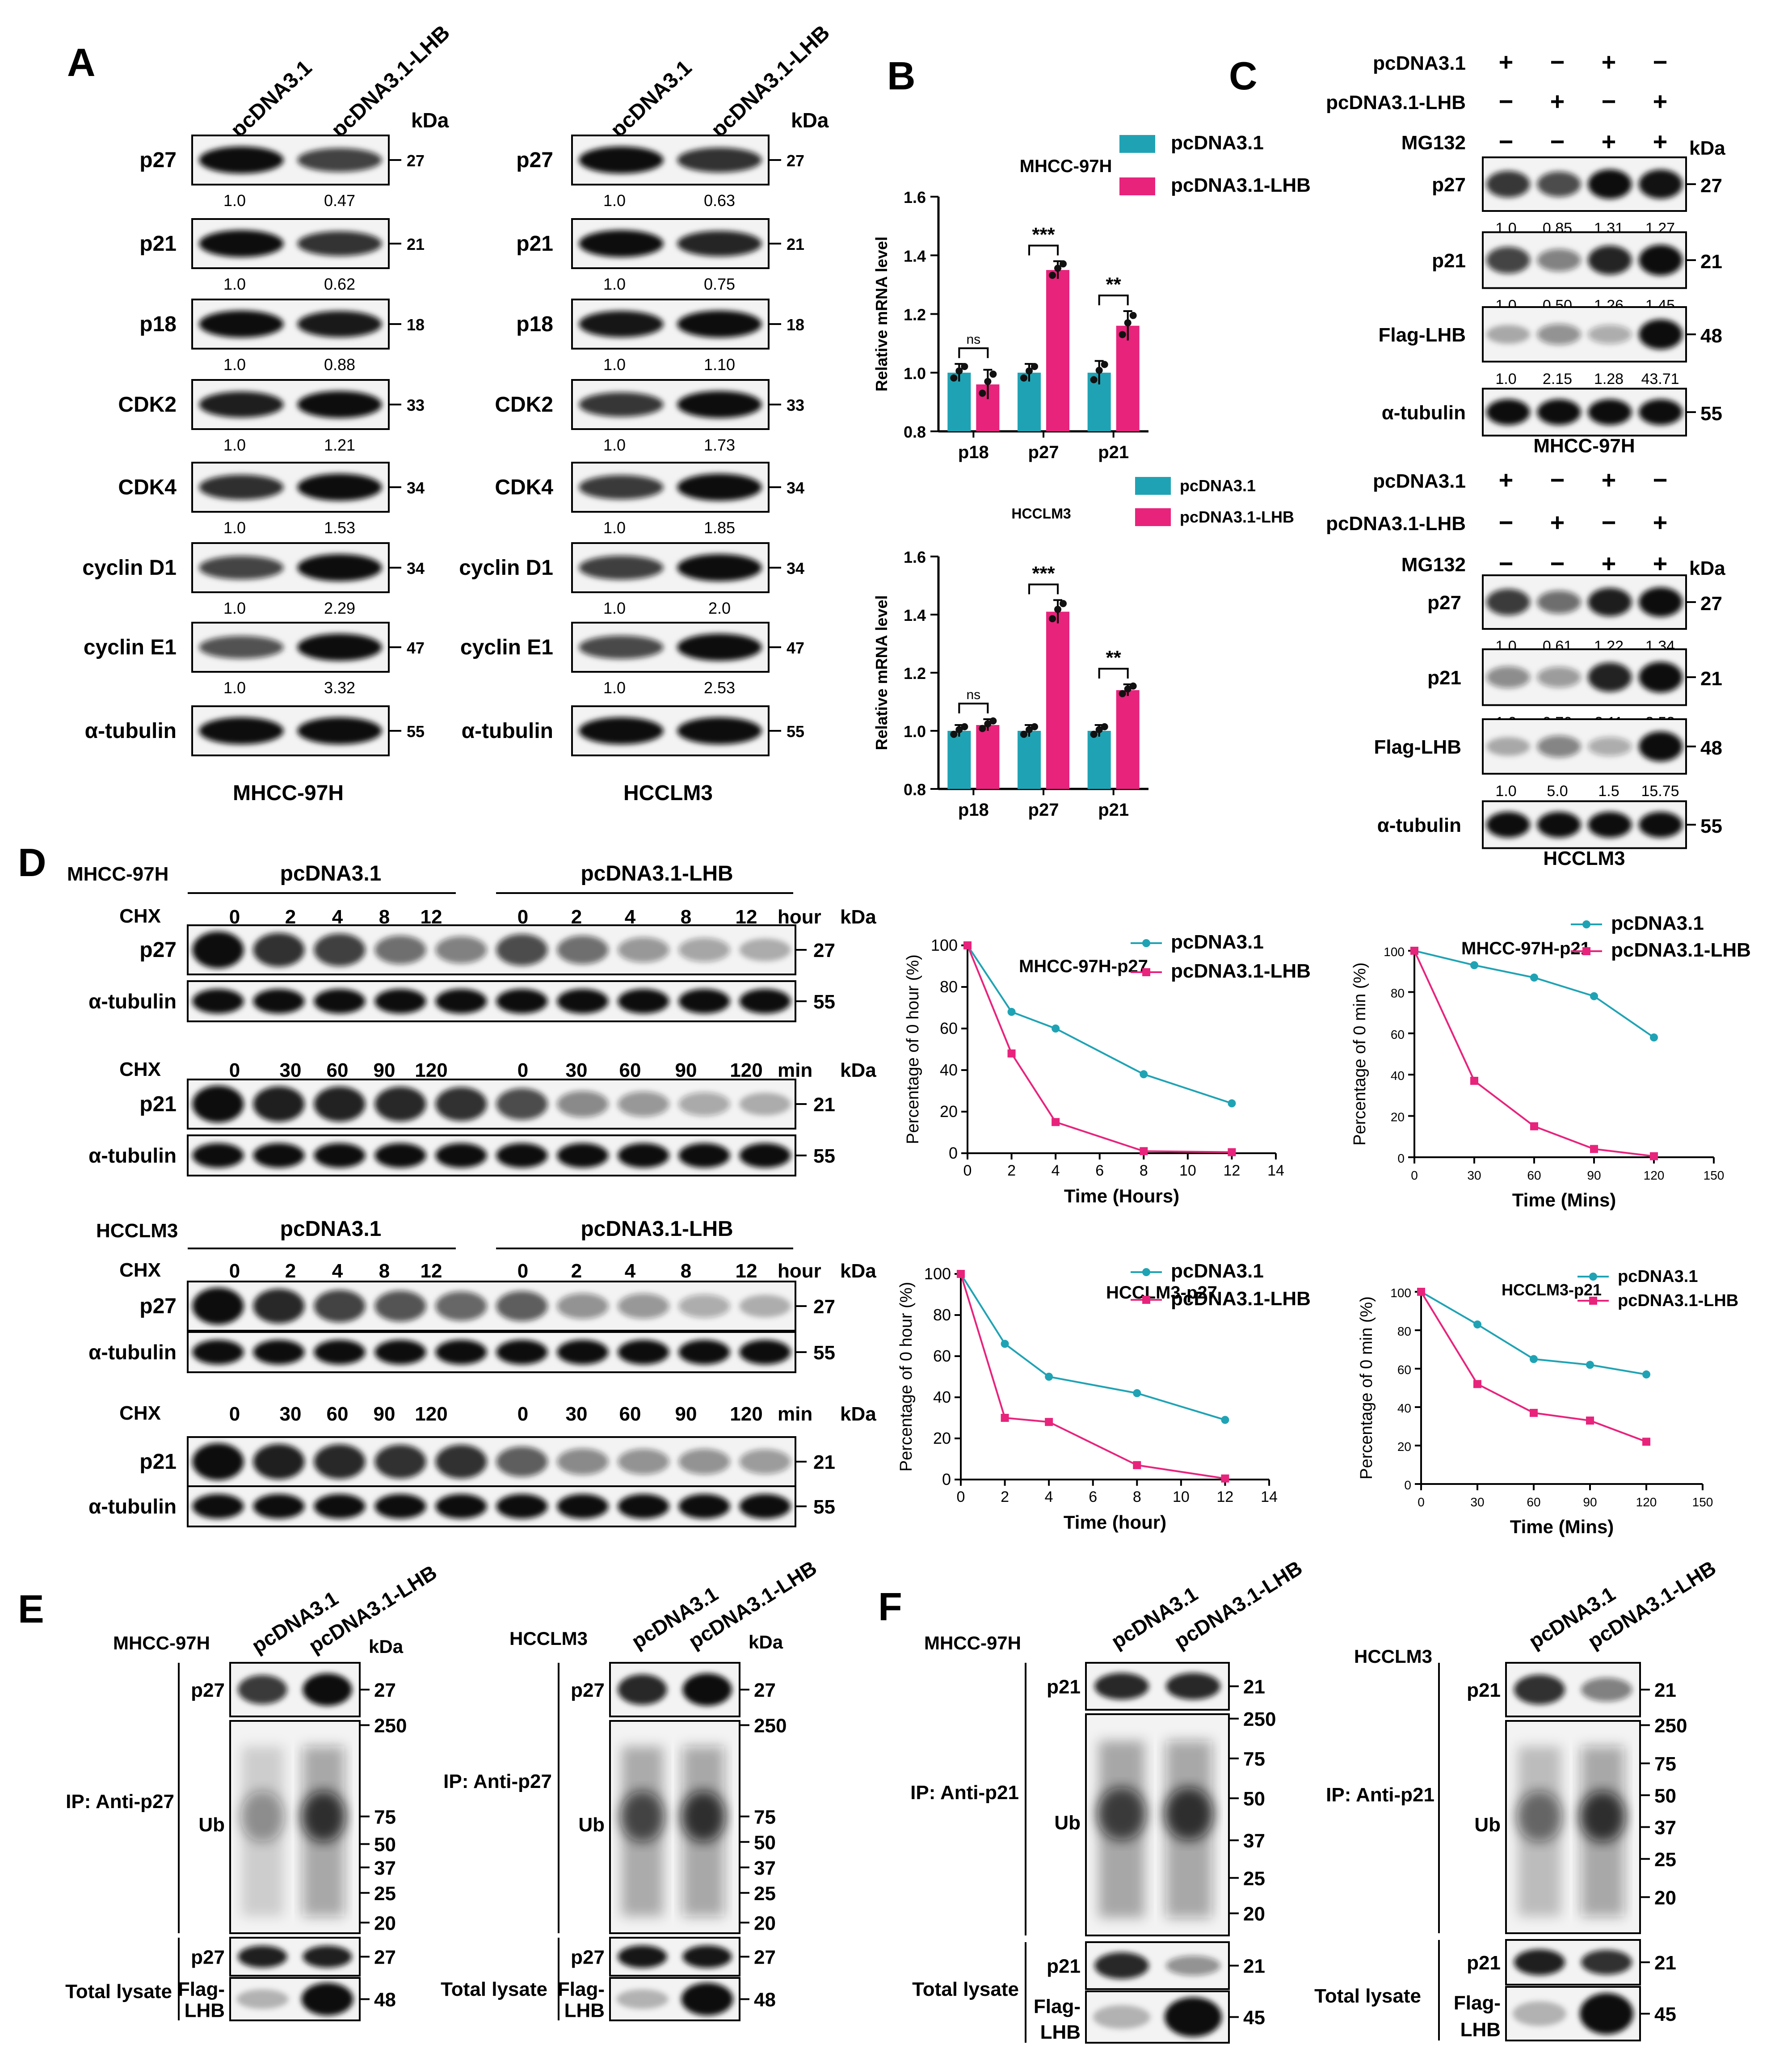 This screenshot has width=1792, height=2070. What do you see at coordinates (148, 487) in the screenshot?
I see `protein-label: CDK4` at bounding box center [148, 487].